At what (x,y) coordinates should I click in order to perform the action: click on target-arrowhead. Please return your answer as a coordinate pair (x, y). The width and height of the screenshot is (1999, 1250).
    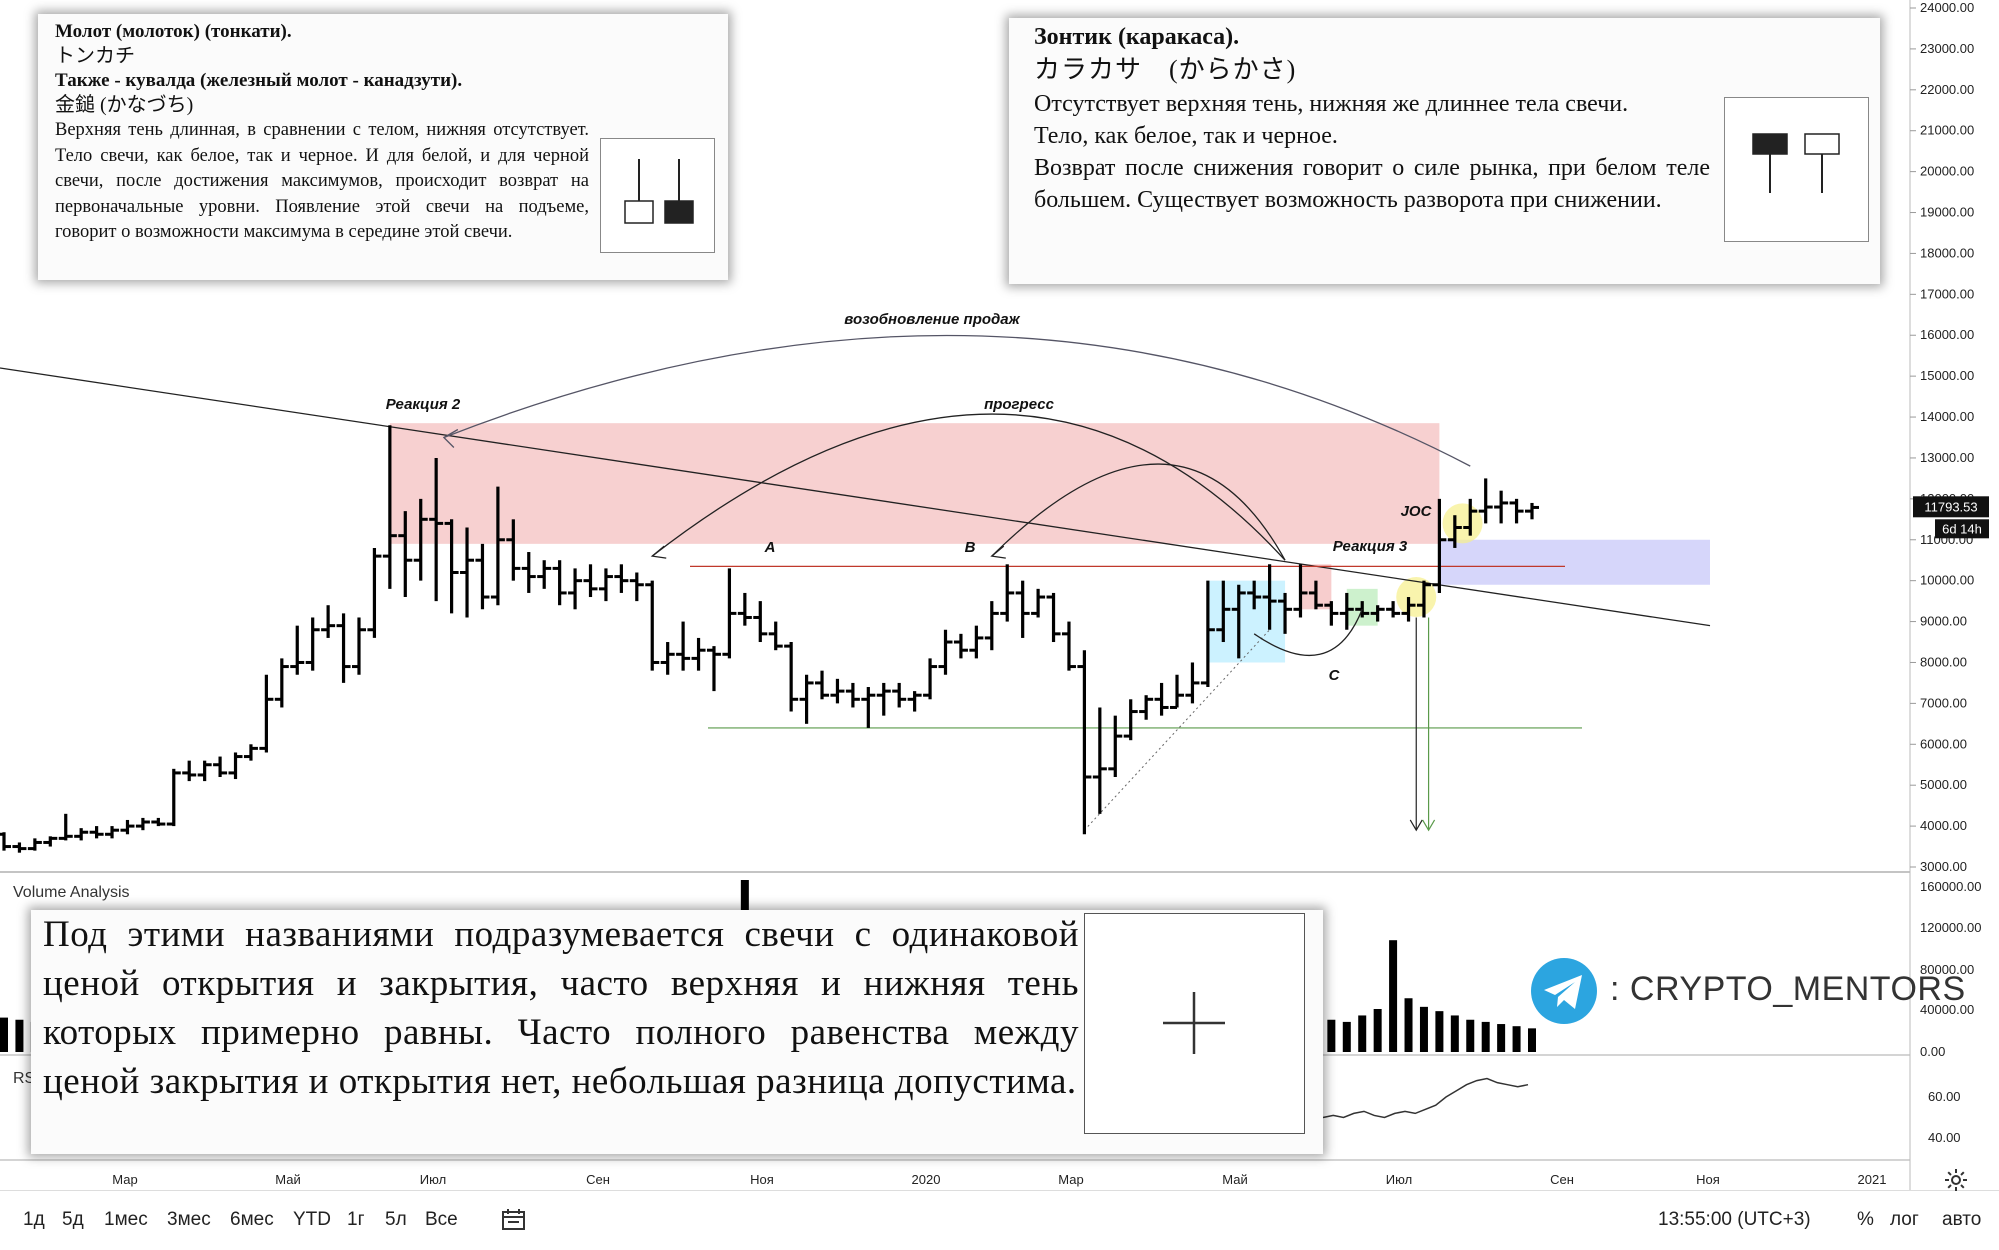
    Looking at the image, I should click on (1429, 825).